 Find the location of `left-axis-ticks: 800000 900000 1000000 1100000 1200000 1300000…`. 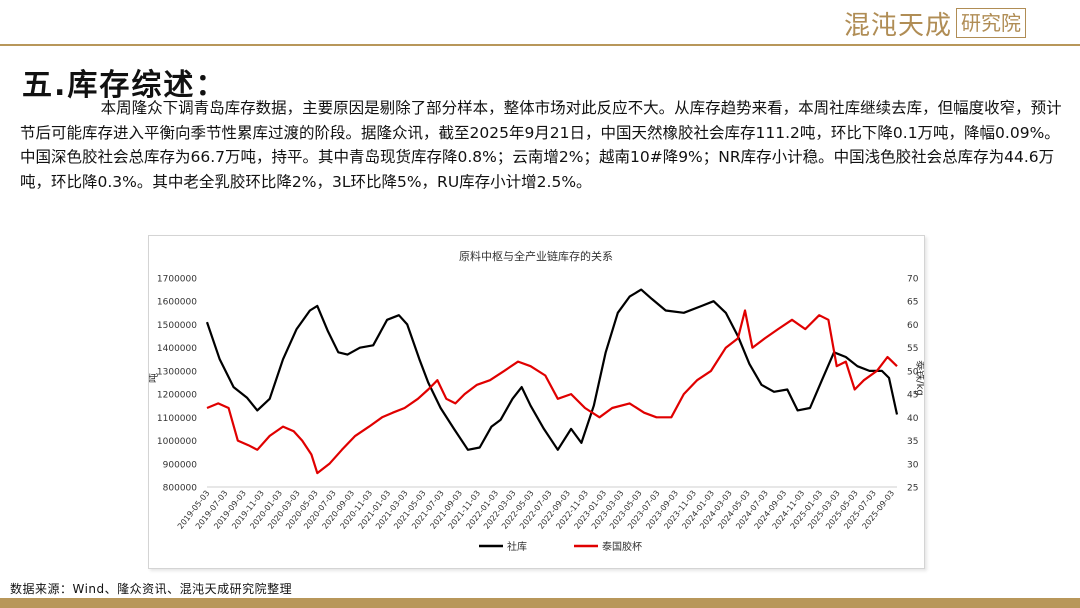

left-axis-ticks: 800000 900000 1000000 1100000 1200000 1300000… is located at coordinates (177, 384).